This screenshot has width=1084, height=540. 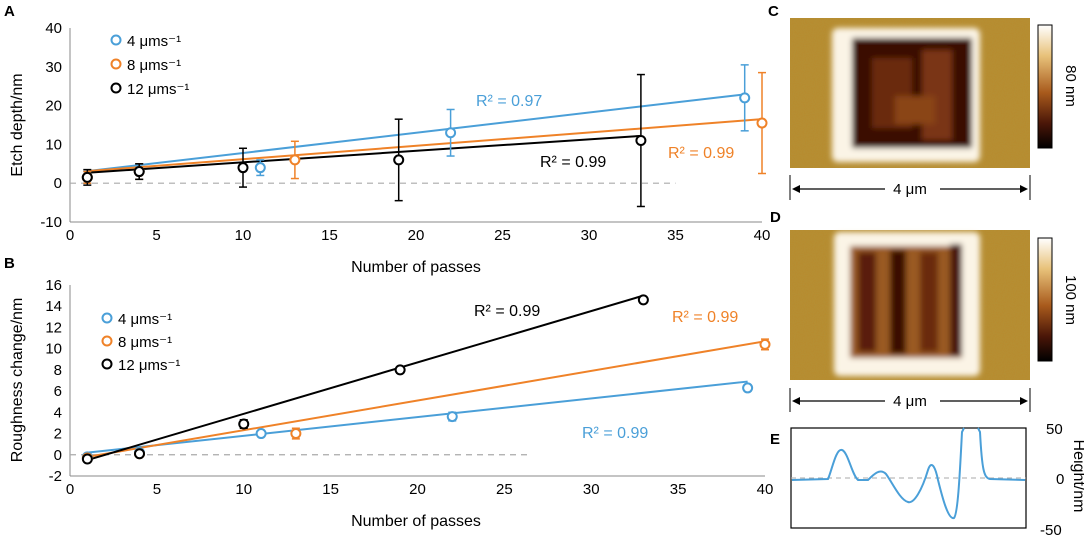 I want to click on panel-label-a: A, so click(x=9, y=11).